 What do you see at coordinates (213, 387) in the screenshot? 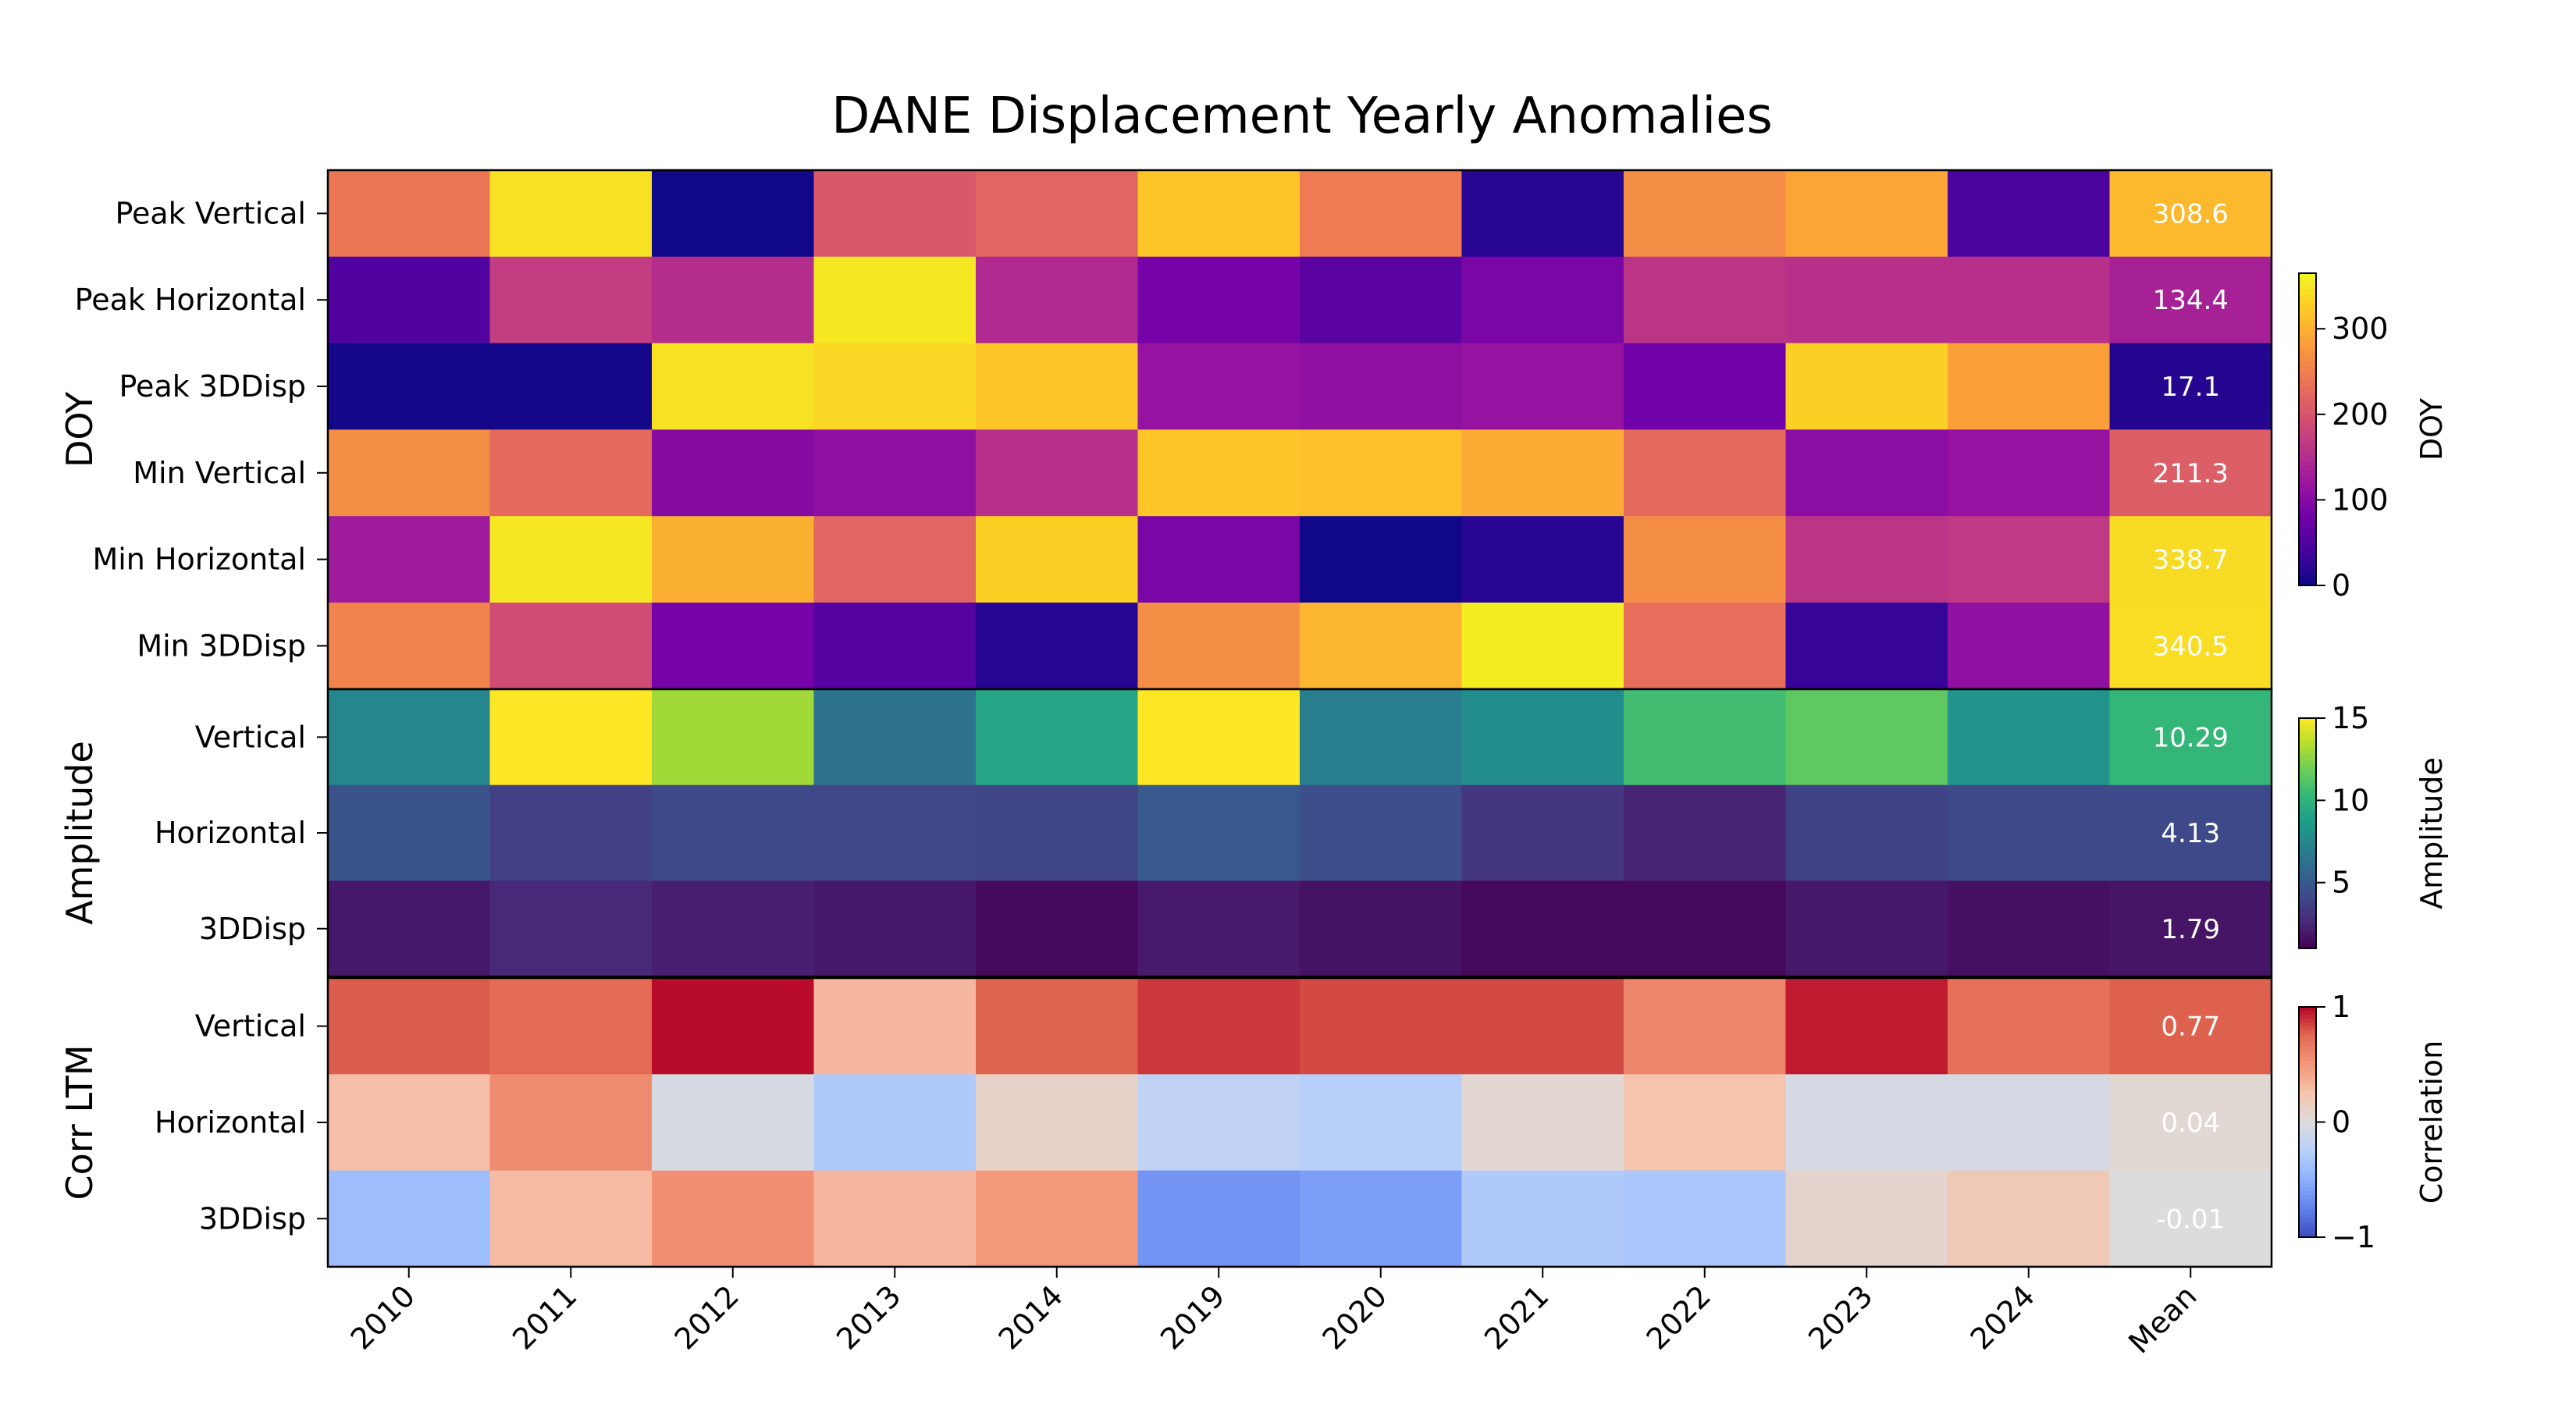
I see `row-label: Peak 3DDisp` at bounding box center [213, 387].